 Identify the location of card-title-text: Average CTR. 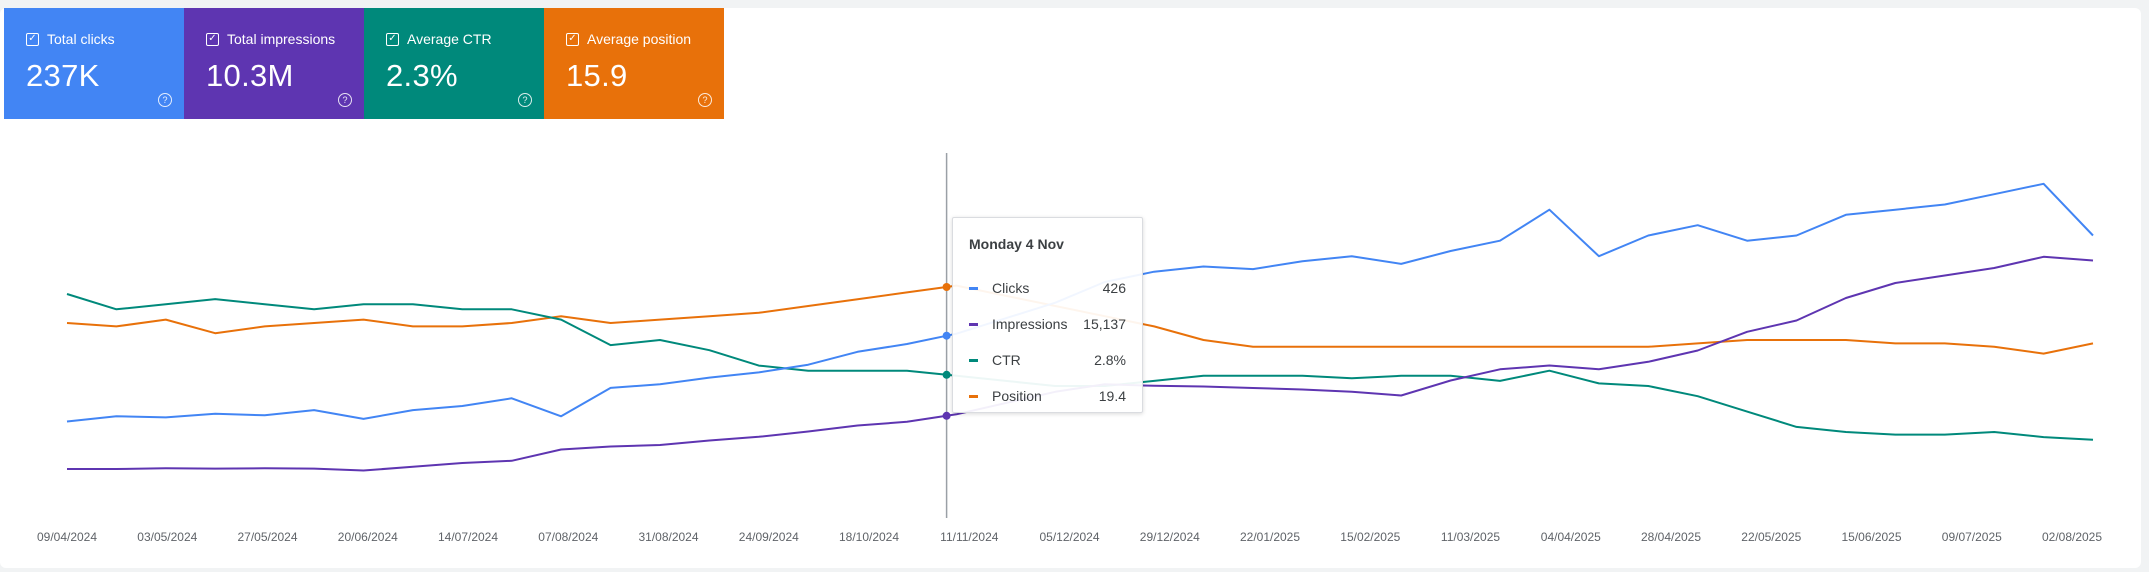
(449, 39).